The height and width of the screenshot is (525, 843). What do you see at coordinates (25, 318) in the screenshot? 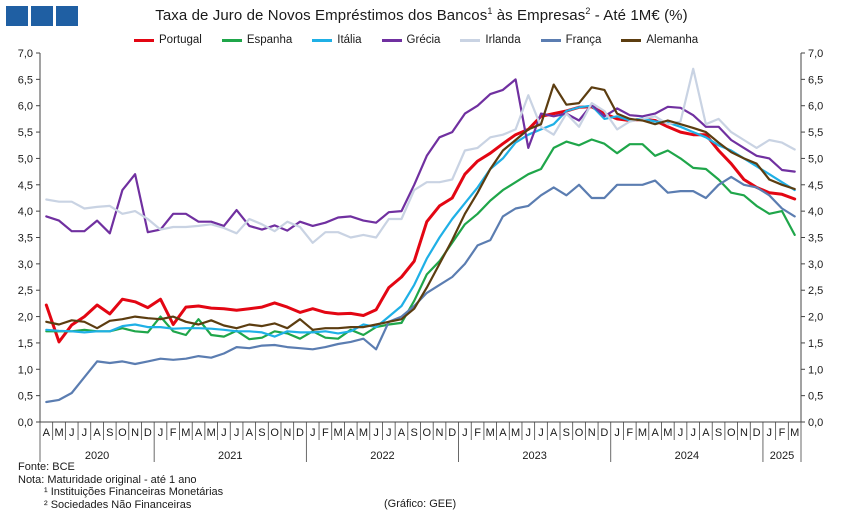
I see `y-tick-label-left: 2,0` at bounding box center [25, 318].